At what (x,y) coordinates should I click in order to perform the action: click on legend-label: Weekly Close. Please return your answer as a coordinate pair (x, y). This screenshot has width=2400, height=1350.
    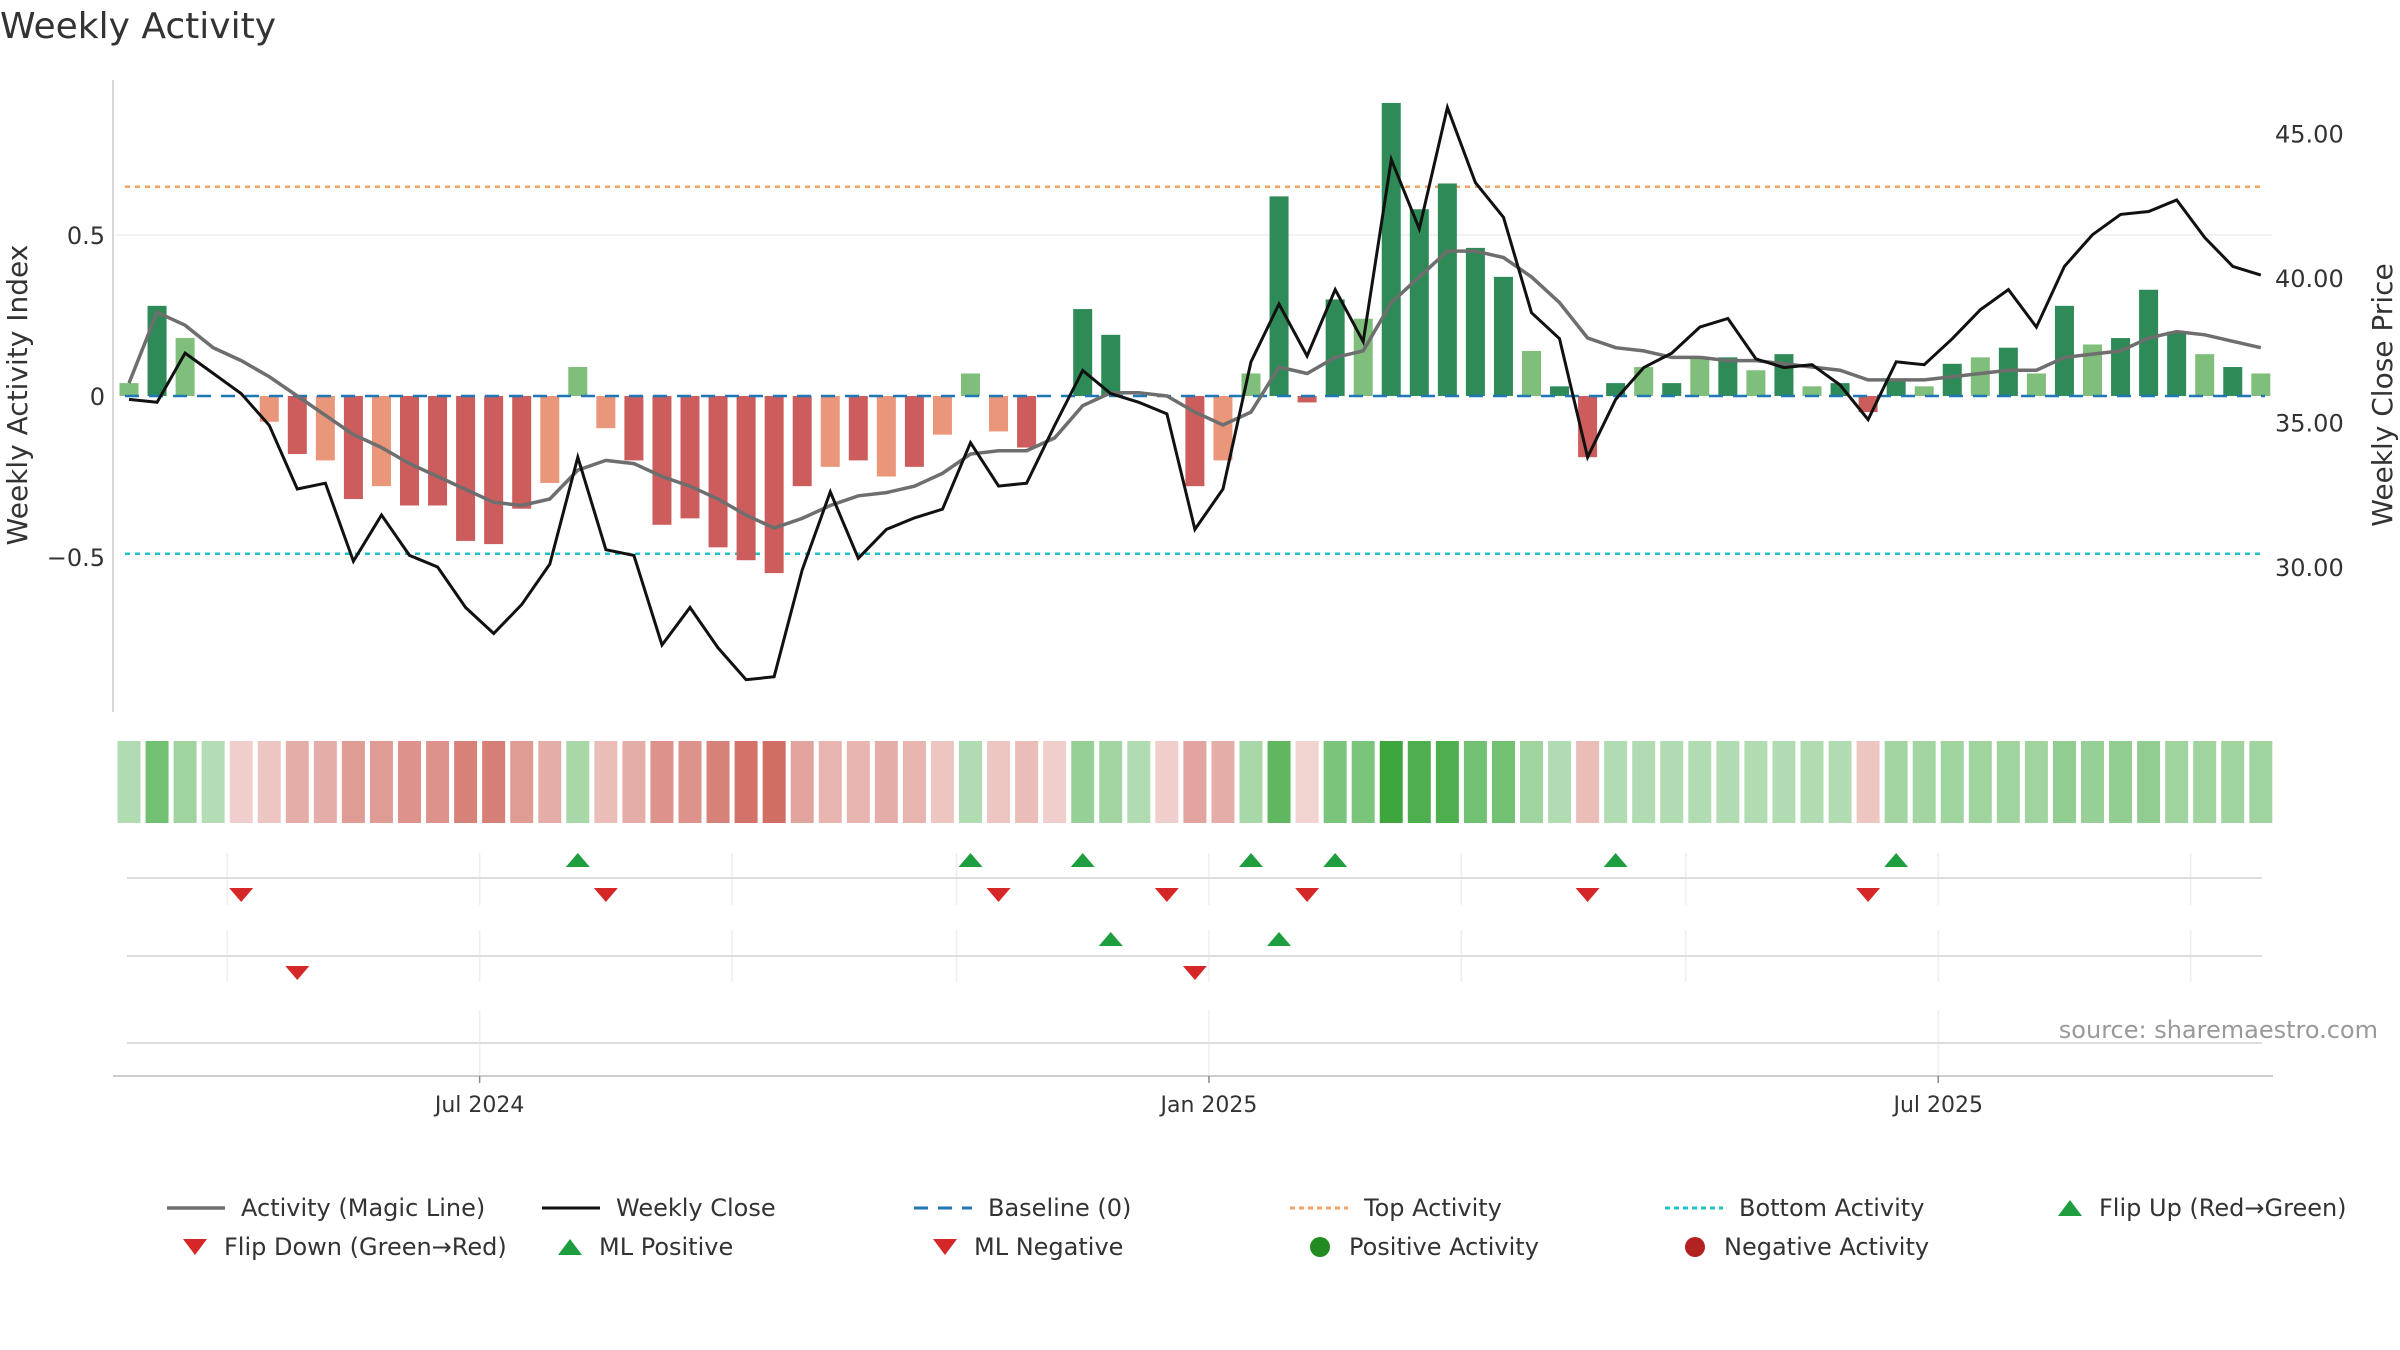
    Looking at the image, I should click on (696, 1208).